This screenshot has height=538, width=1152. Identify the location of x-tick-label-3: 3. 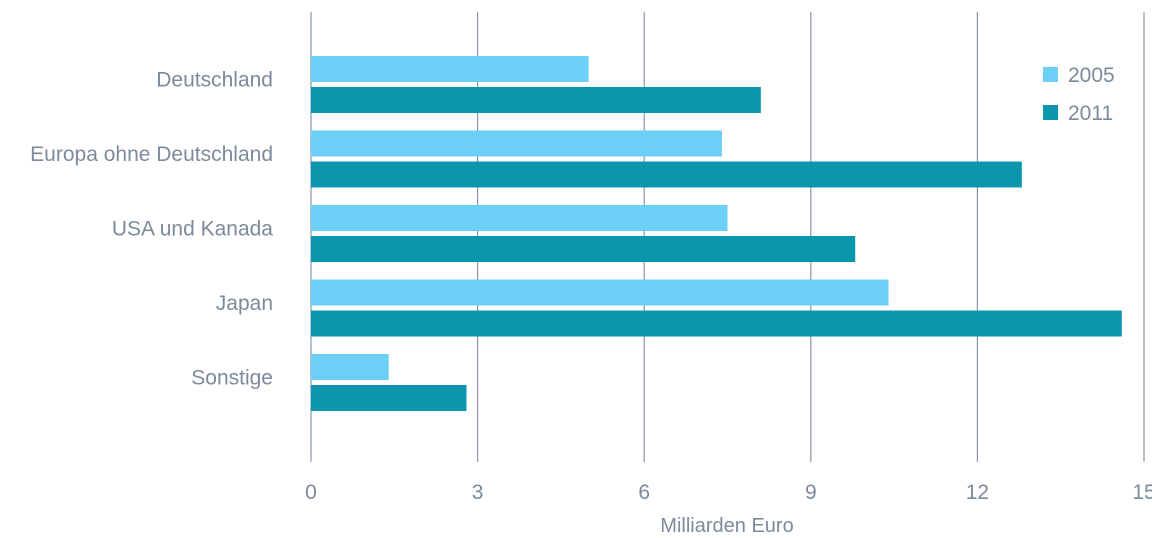
(478, 492).